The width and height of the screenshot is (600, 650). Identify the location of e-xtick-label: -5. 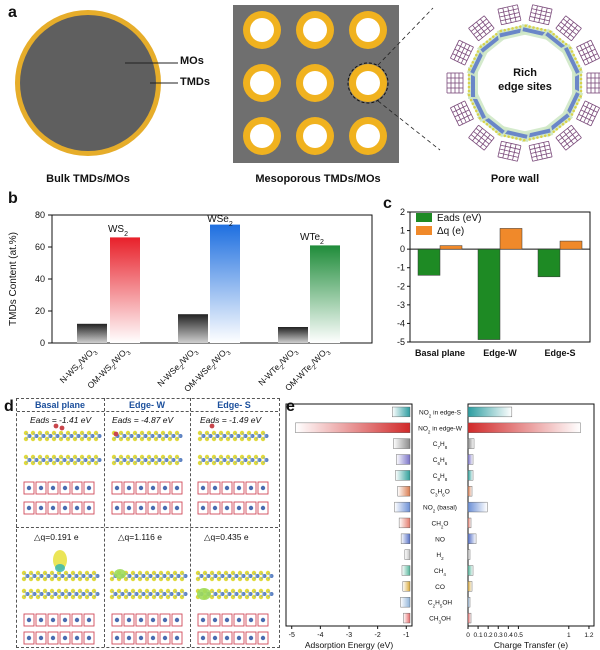
(292, 635).